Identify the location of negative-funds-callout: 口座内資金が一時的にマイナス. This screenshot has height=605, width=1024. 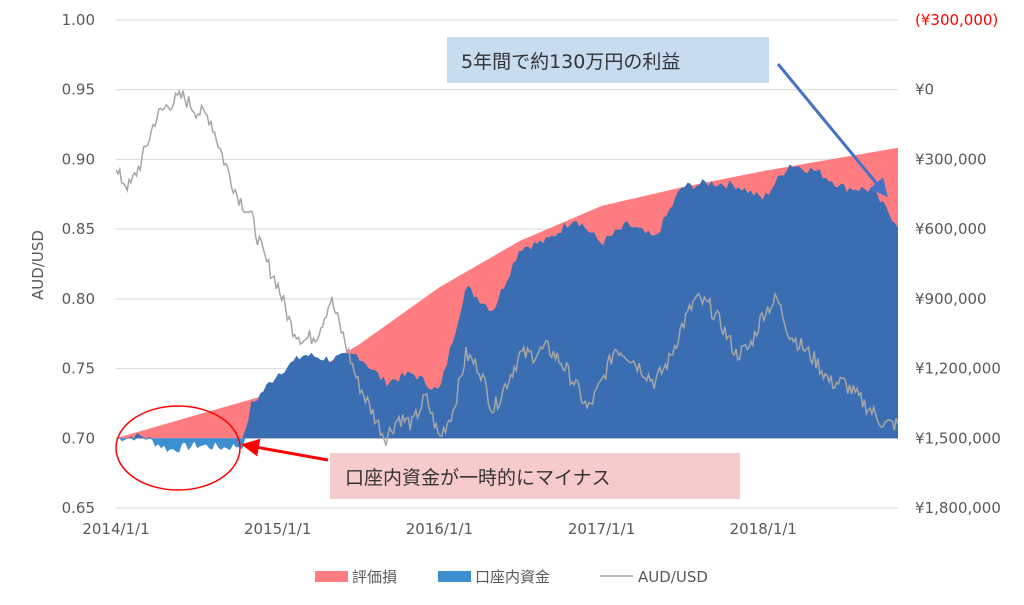
(427, 452).